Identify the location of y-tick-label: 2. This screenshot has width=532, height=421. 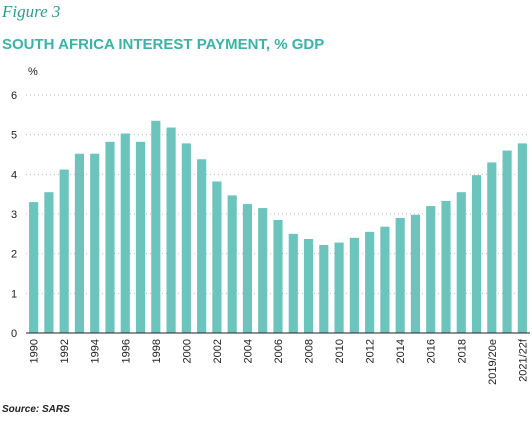
(14, 255).